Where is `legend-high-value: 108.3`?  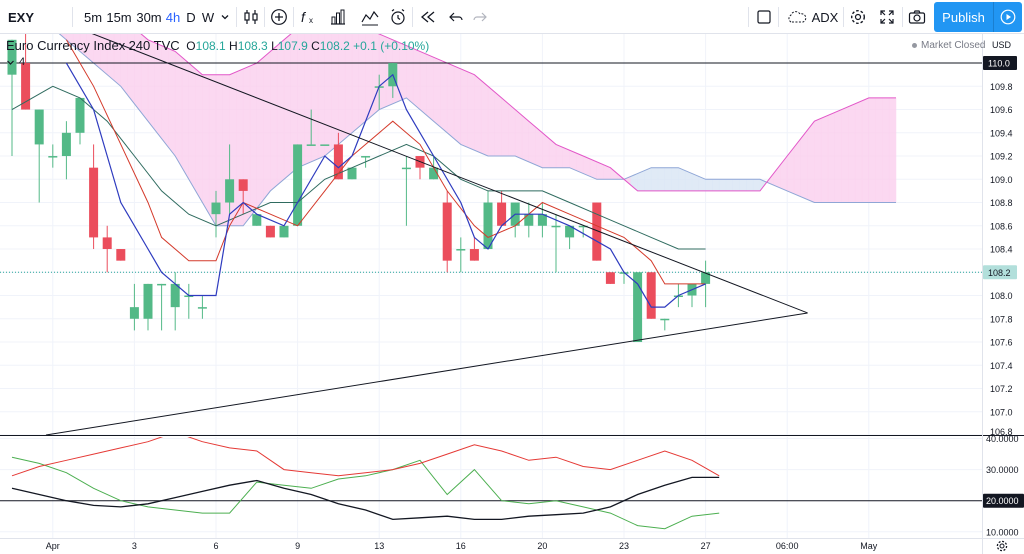
legend-high-value: 108.3 is located at coordinates (252, 46).